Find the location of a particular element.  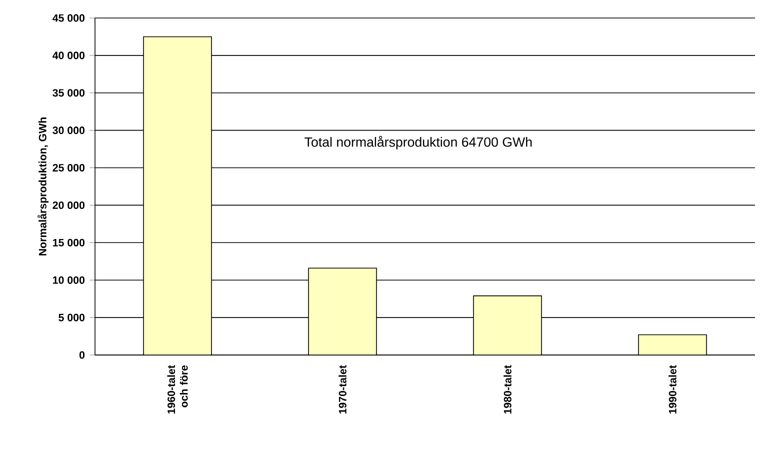

y-tick-label: 20 000 is located at coordinates (68, 205).